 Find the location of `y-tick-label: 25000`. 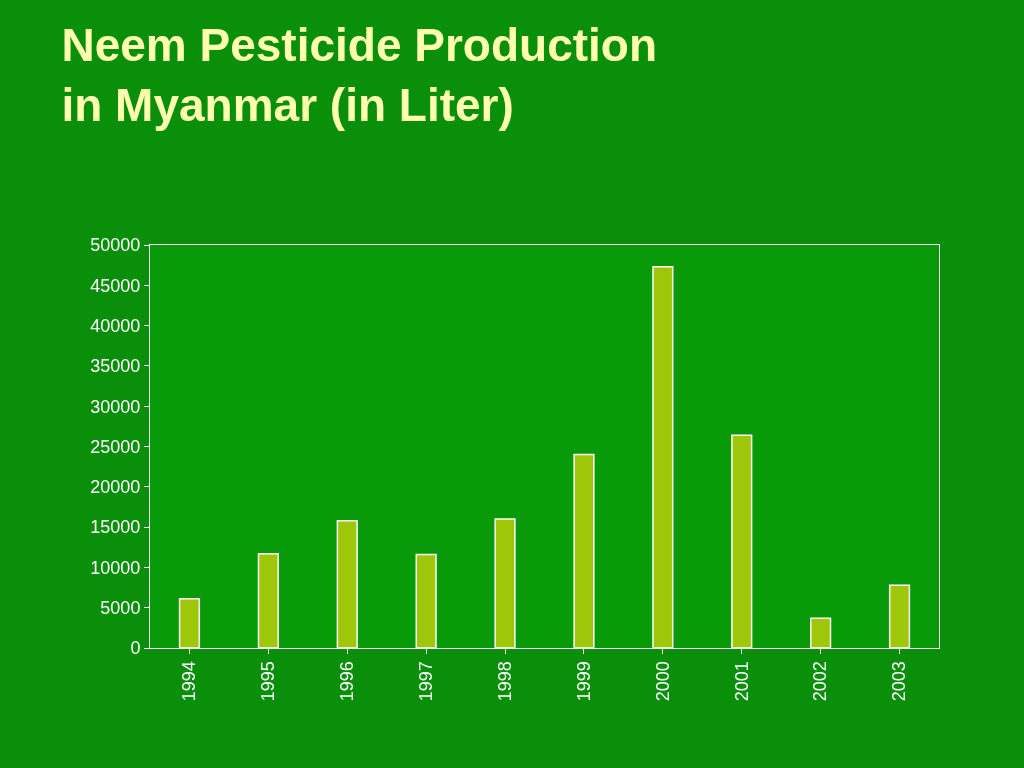

y-tick-label: 25000 is located at coordinates (115, 446).